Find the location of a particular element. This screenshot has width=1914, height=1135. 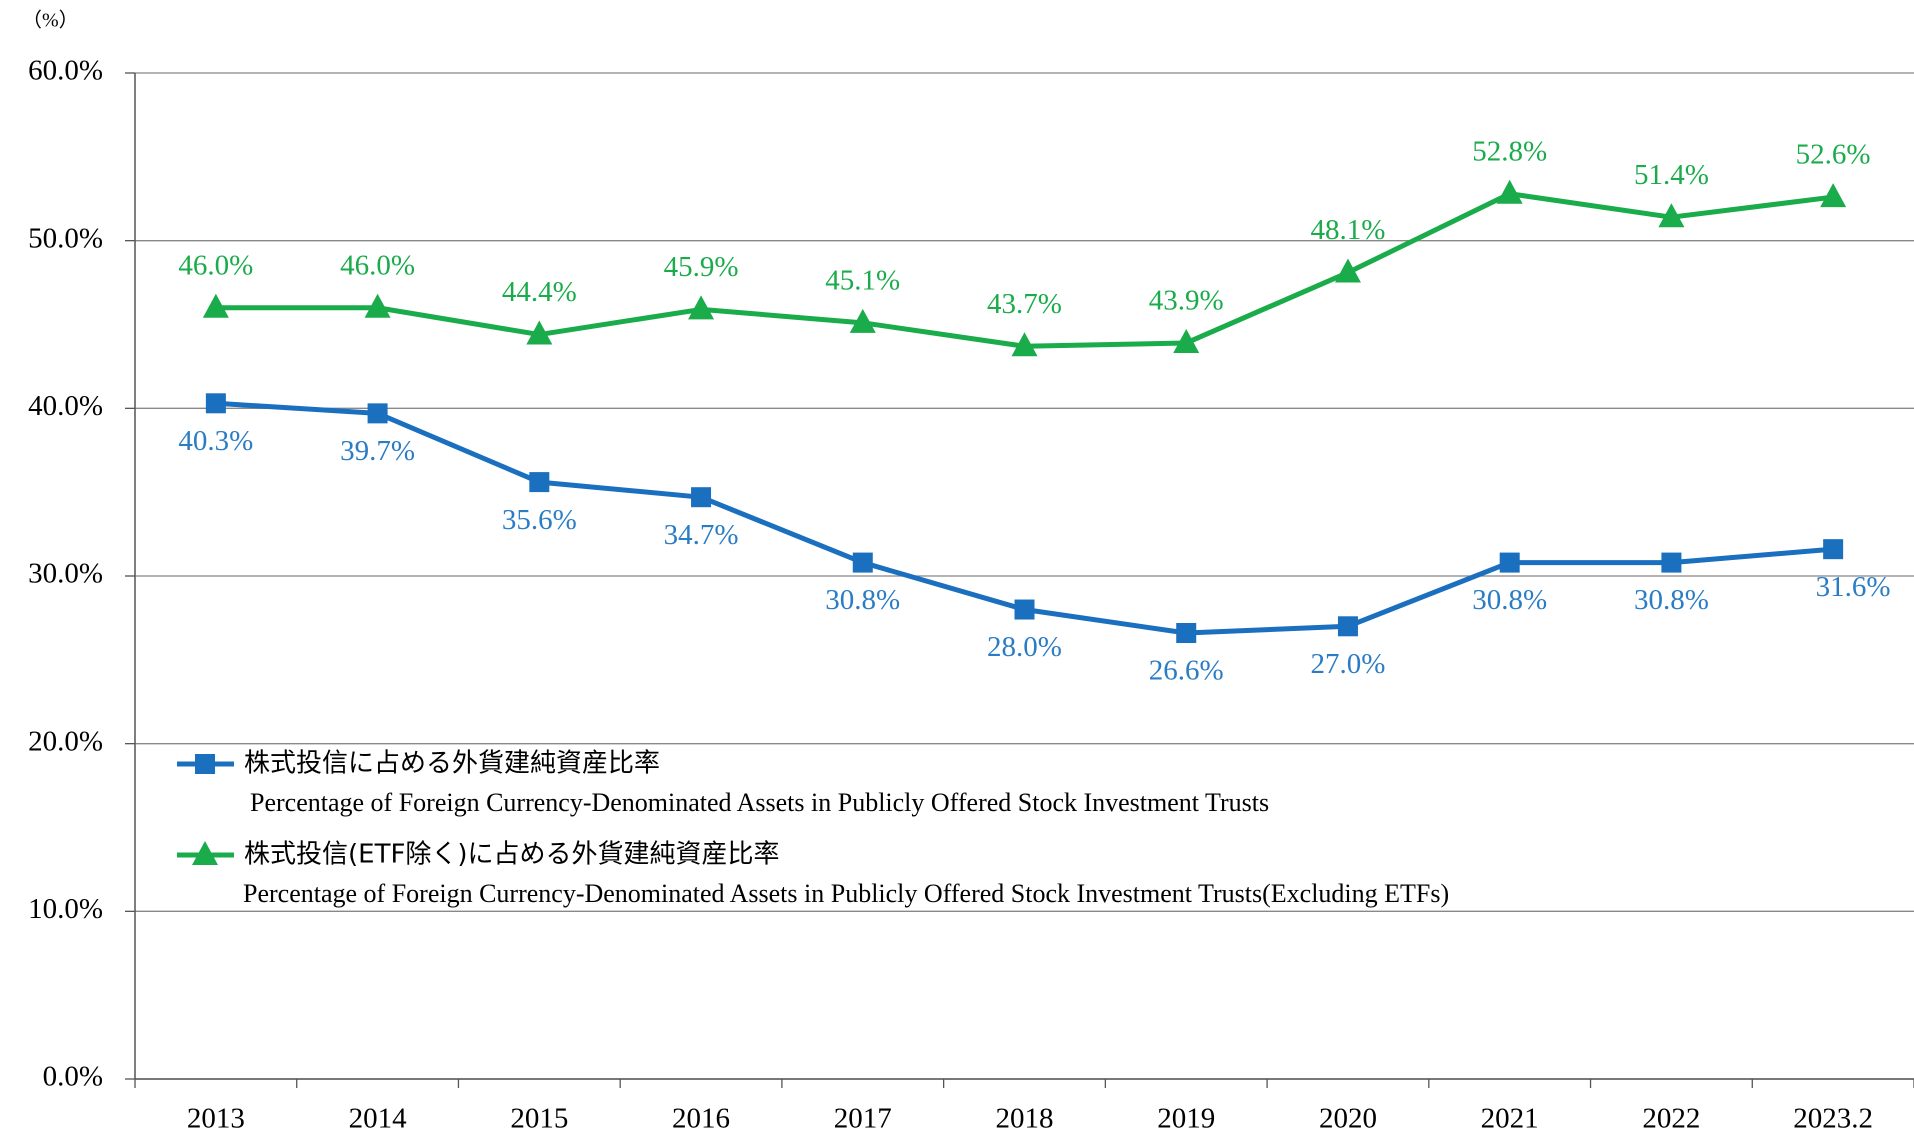

data-label: 43.7% is located at coordinates (1024, 304).